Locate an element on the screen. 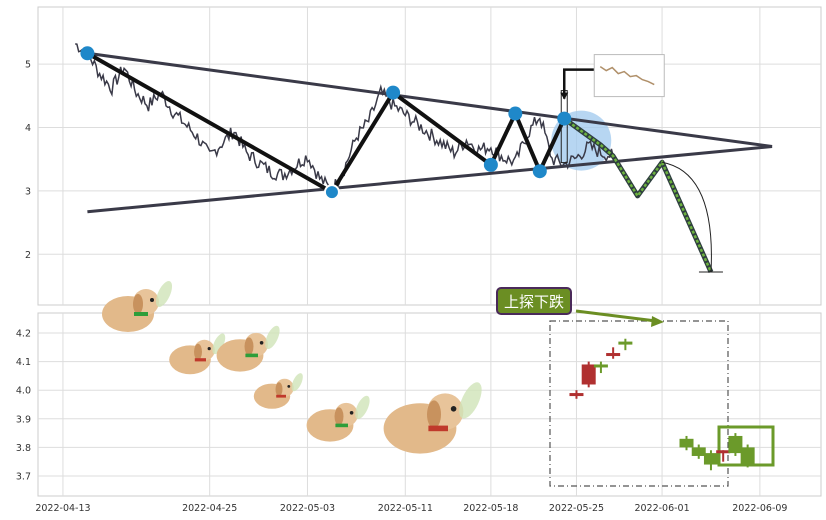 This screenshot has height=520, width=826. annotation-label: 上探下跌 is located at coordinates (534, 302).